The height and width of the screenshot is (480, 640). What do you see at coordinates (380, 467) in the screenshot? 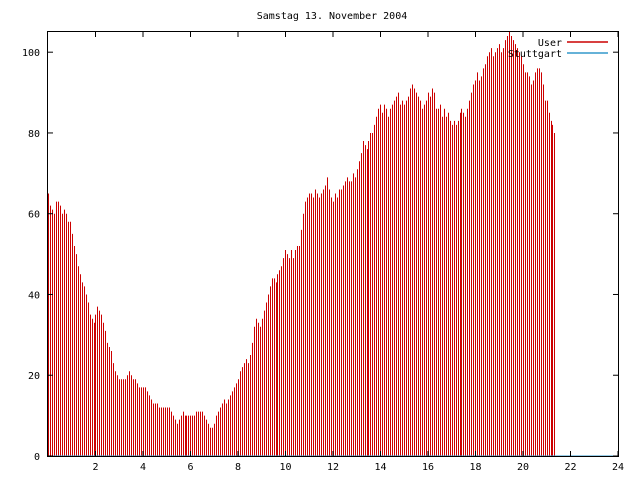
I see `x-tick-label: 14` at bounding box center [380, 467].